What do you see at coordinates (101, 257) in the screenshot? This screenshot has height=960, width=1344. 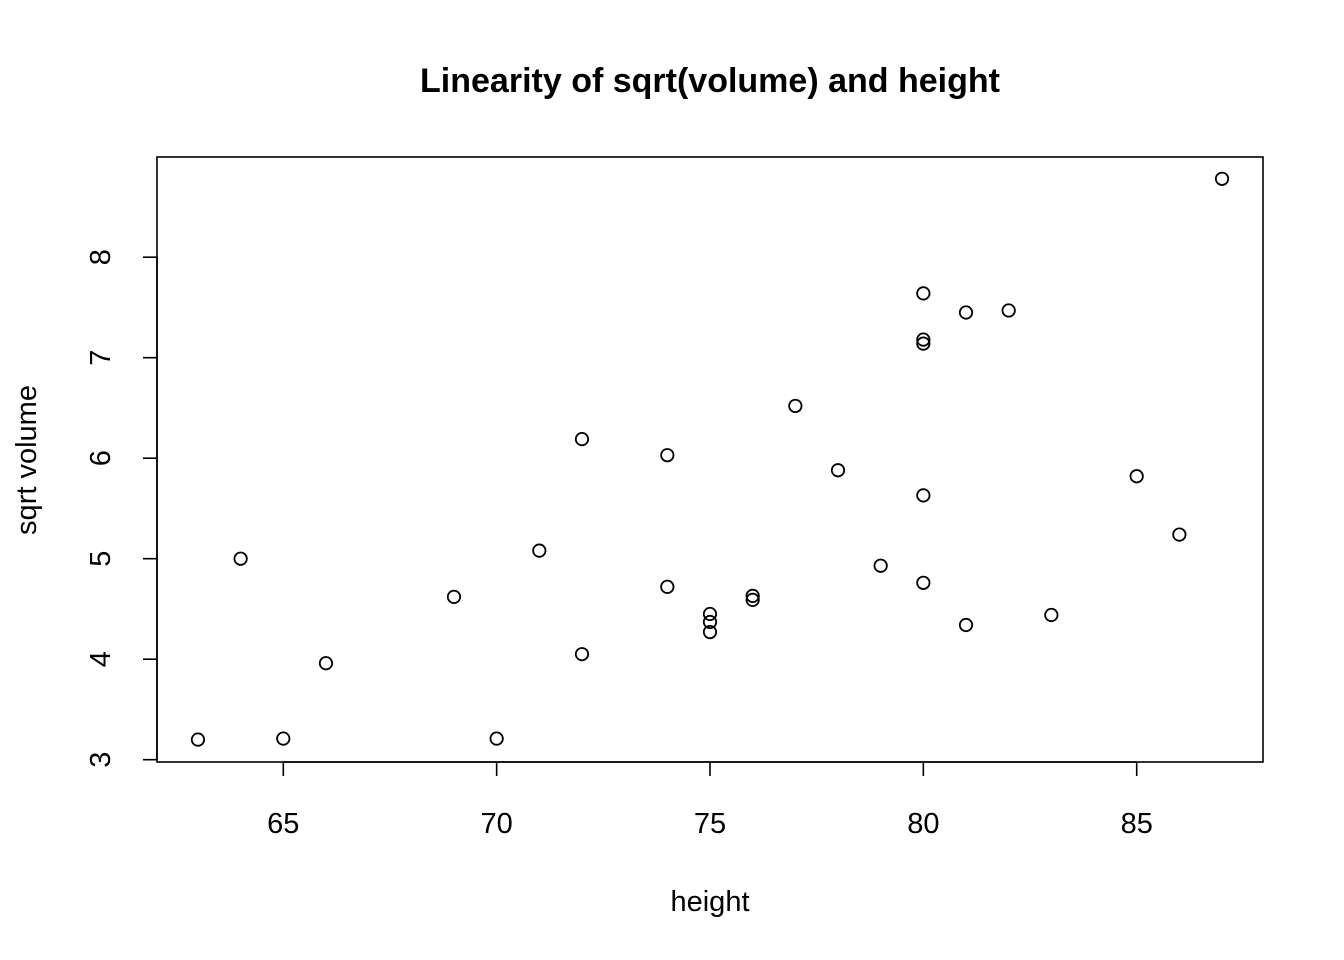 I see `y-tick-label: 8` at bounding box center [101, 257].